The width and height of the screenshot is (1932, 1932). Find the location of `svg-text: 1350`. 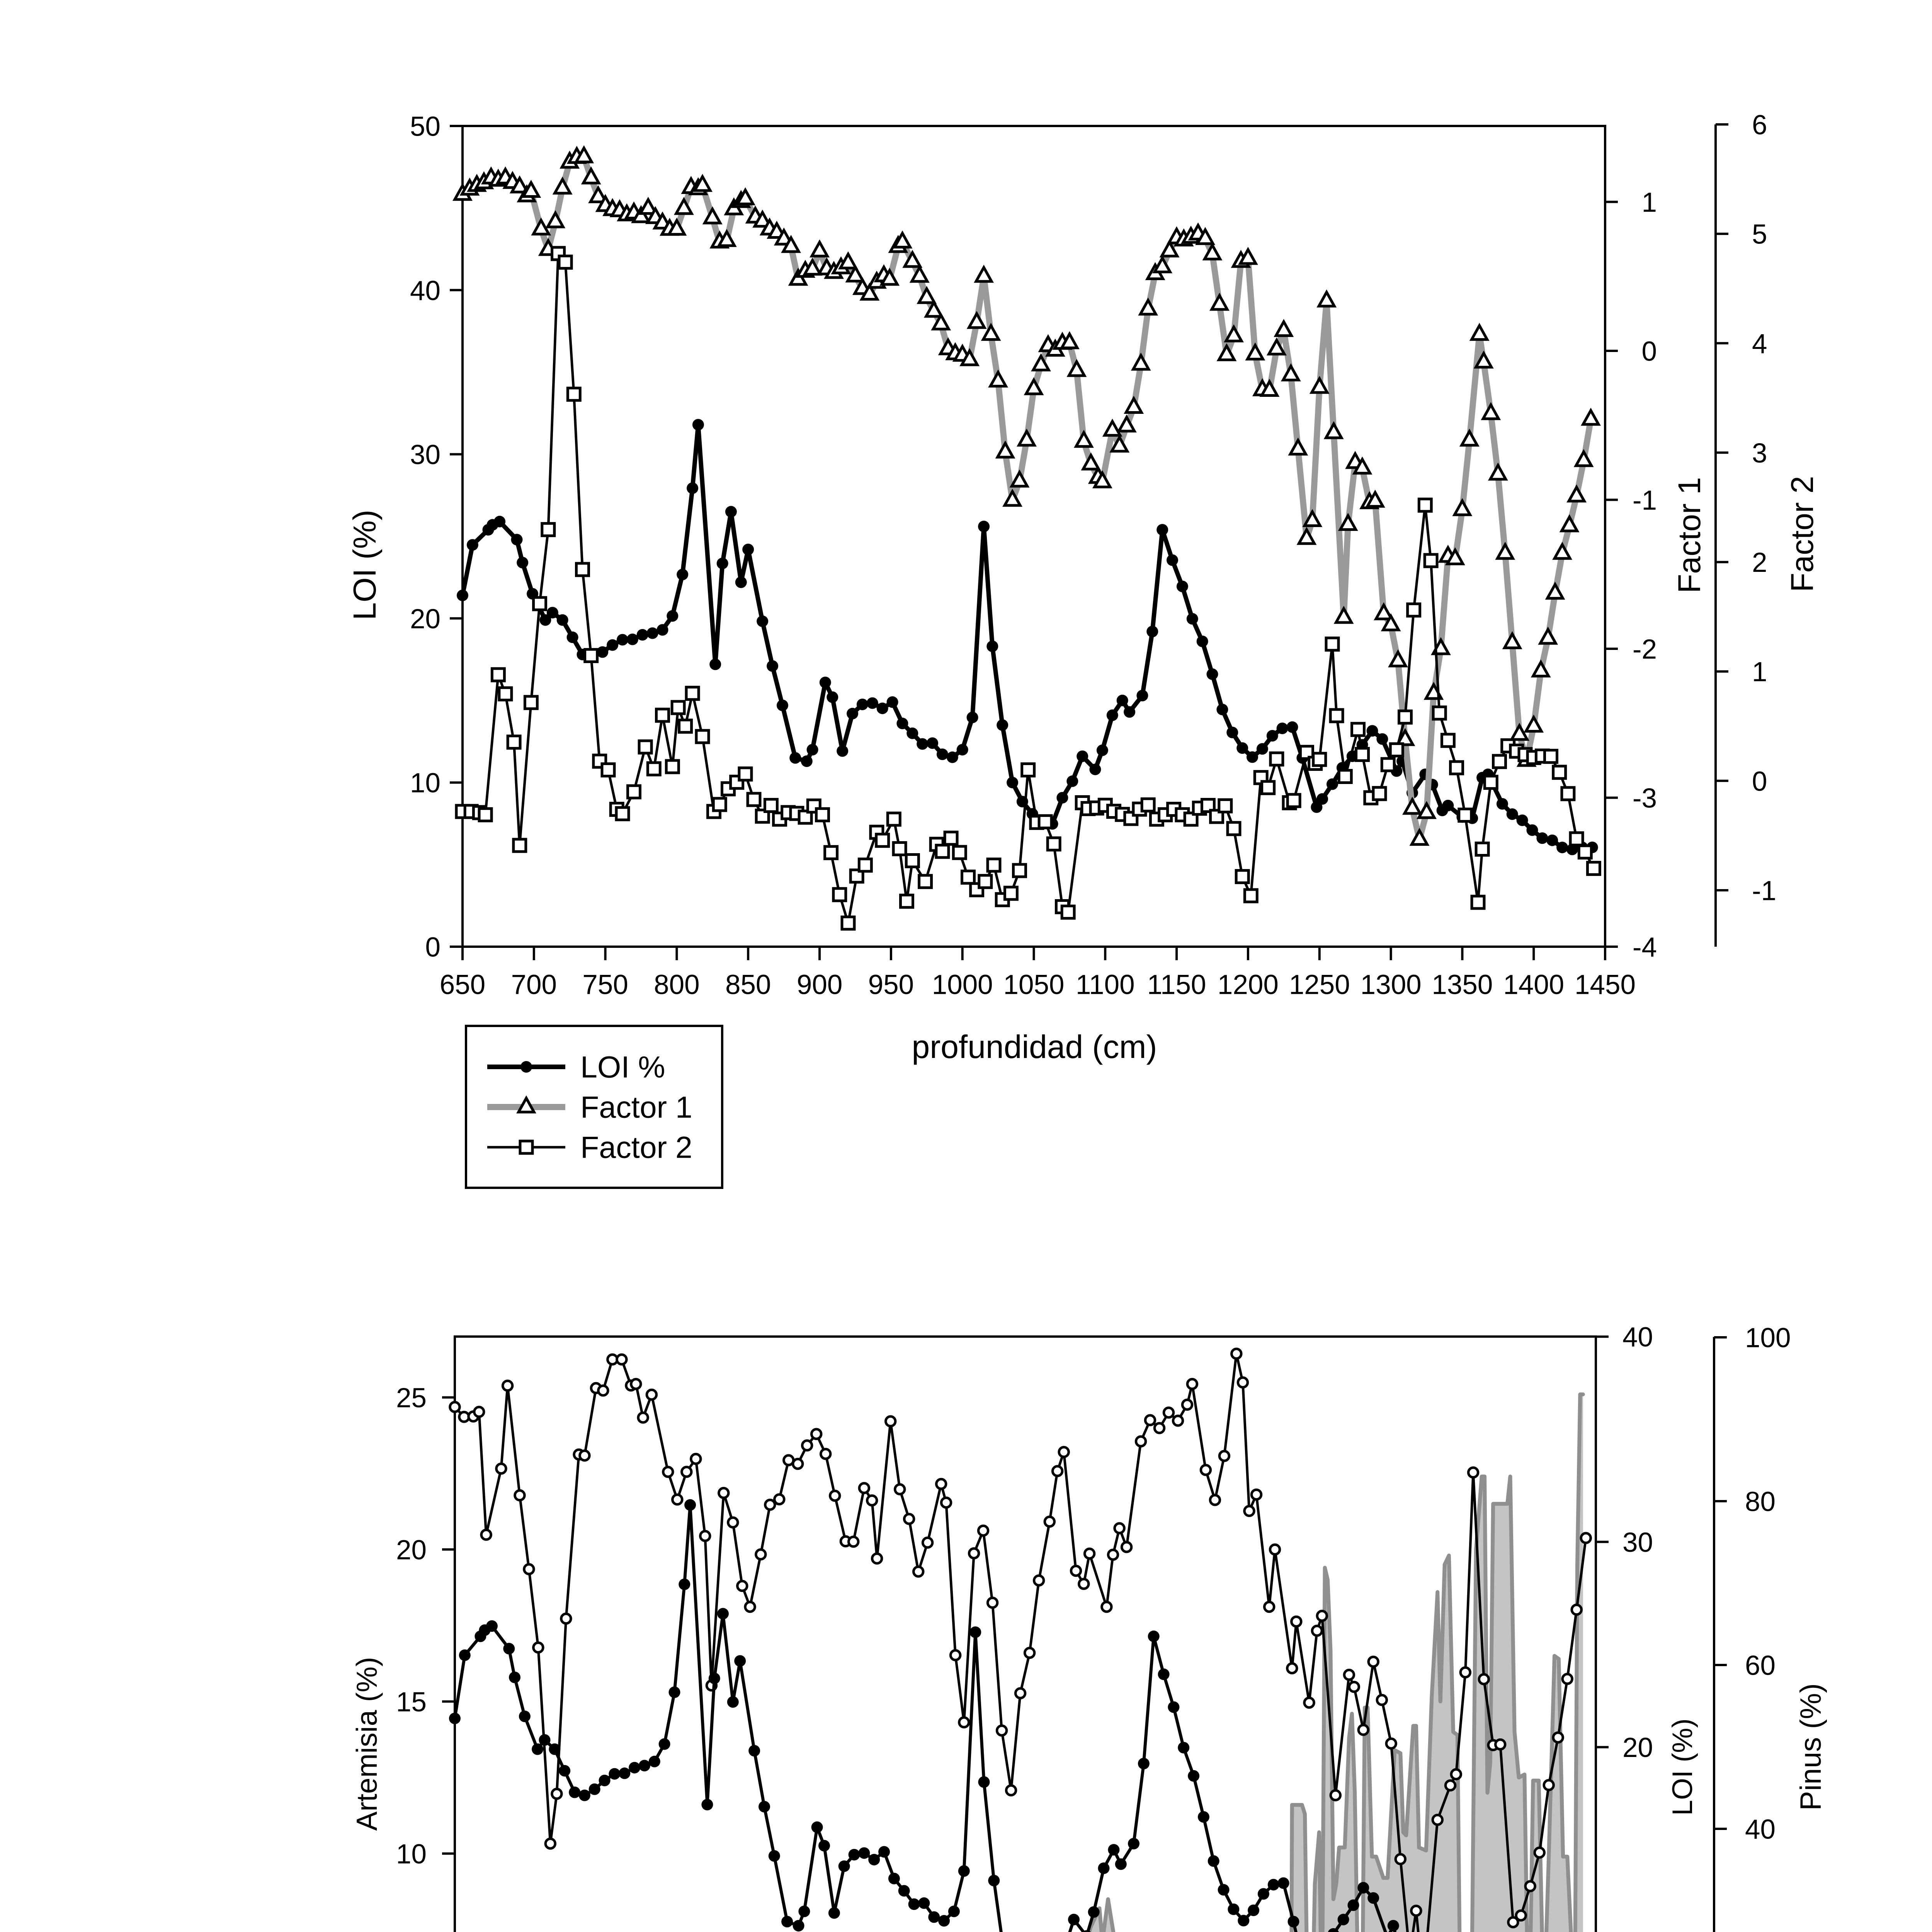

svg-text: 1350 is located at coordinates (1462, 985).